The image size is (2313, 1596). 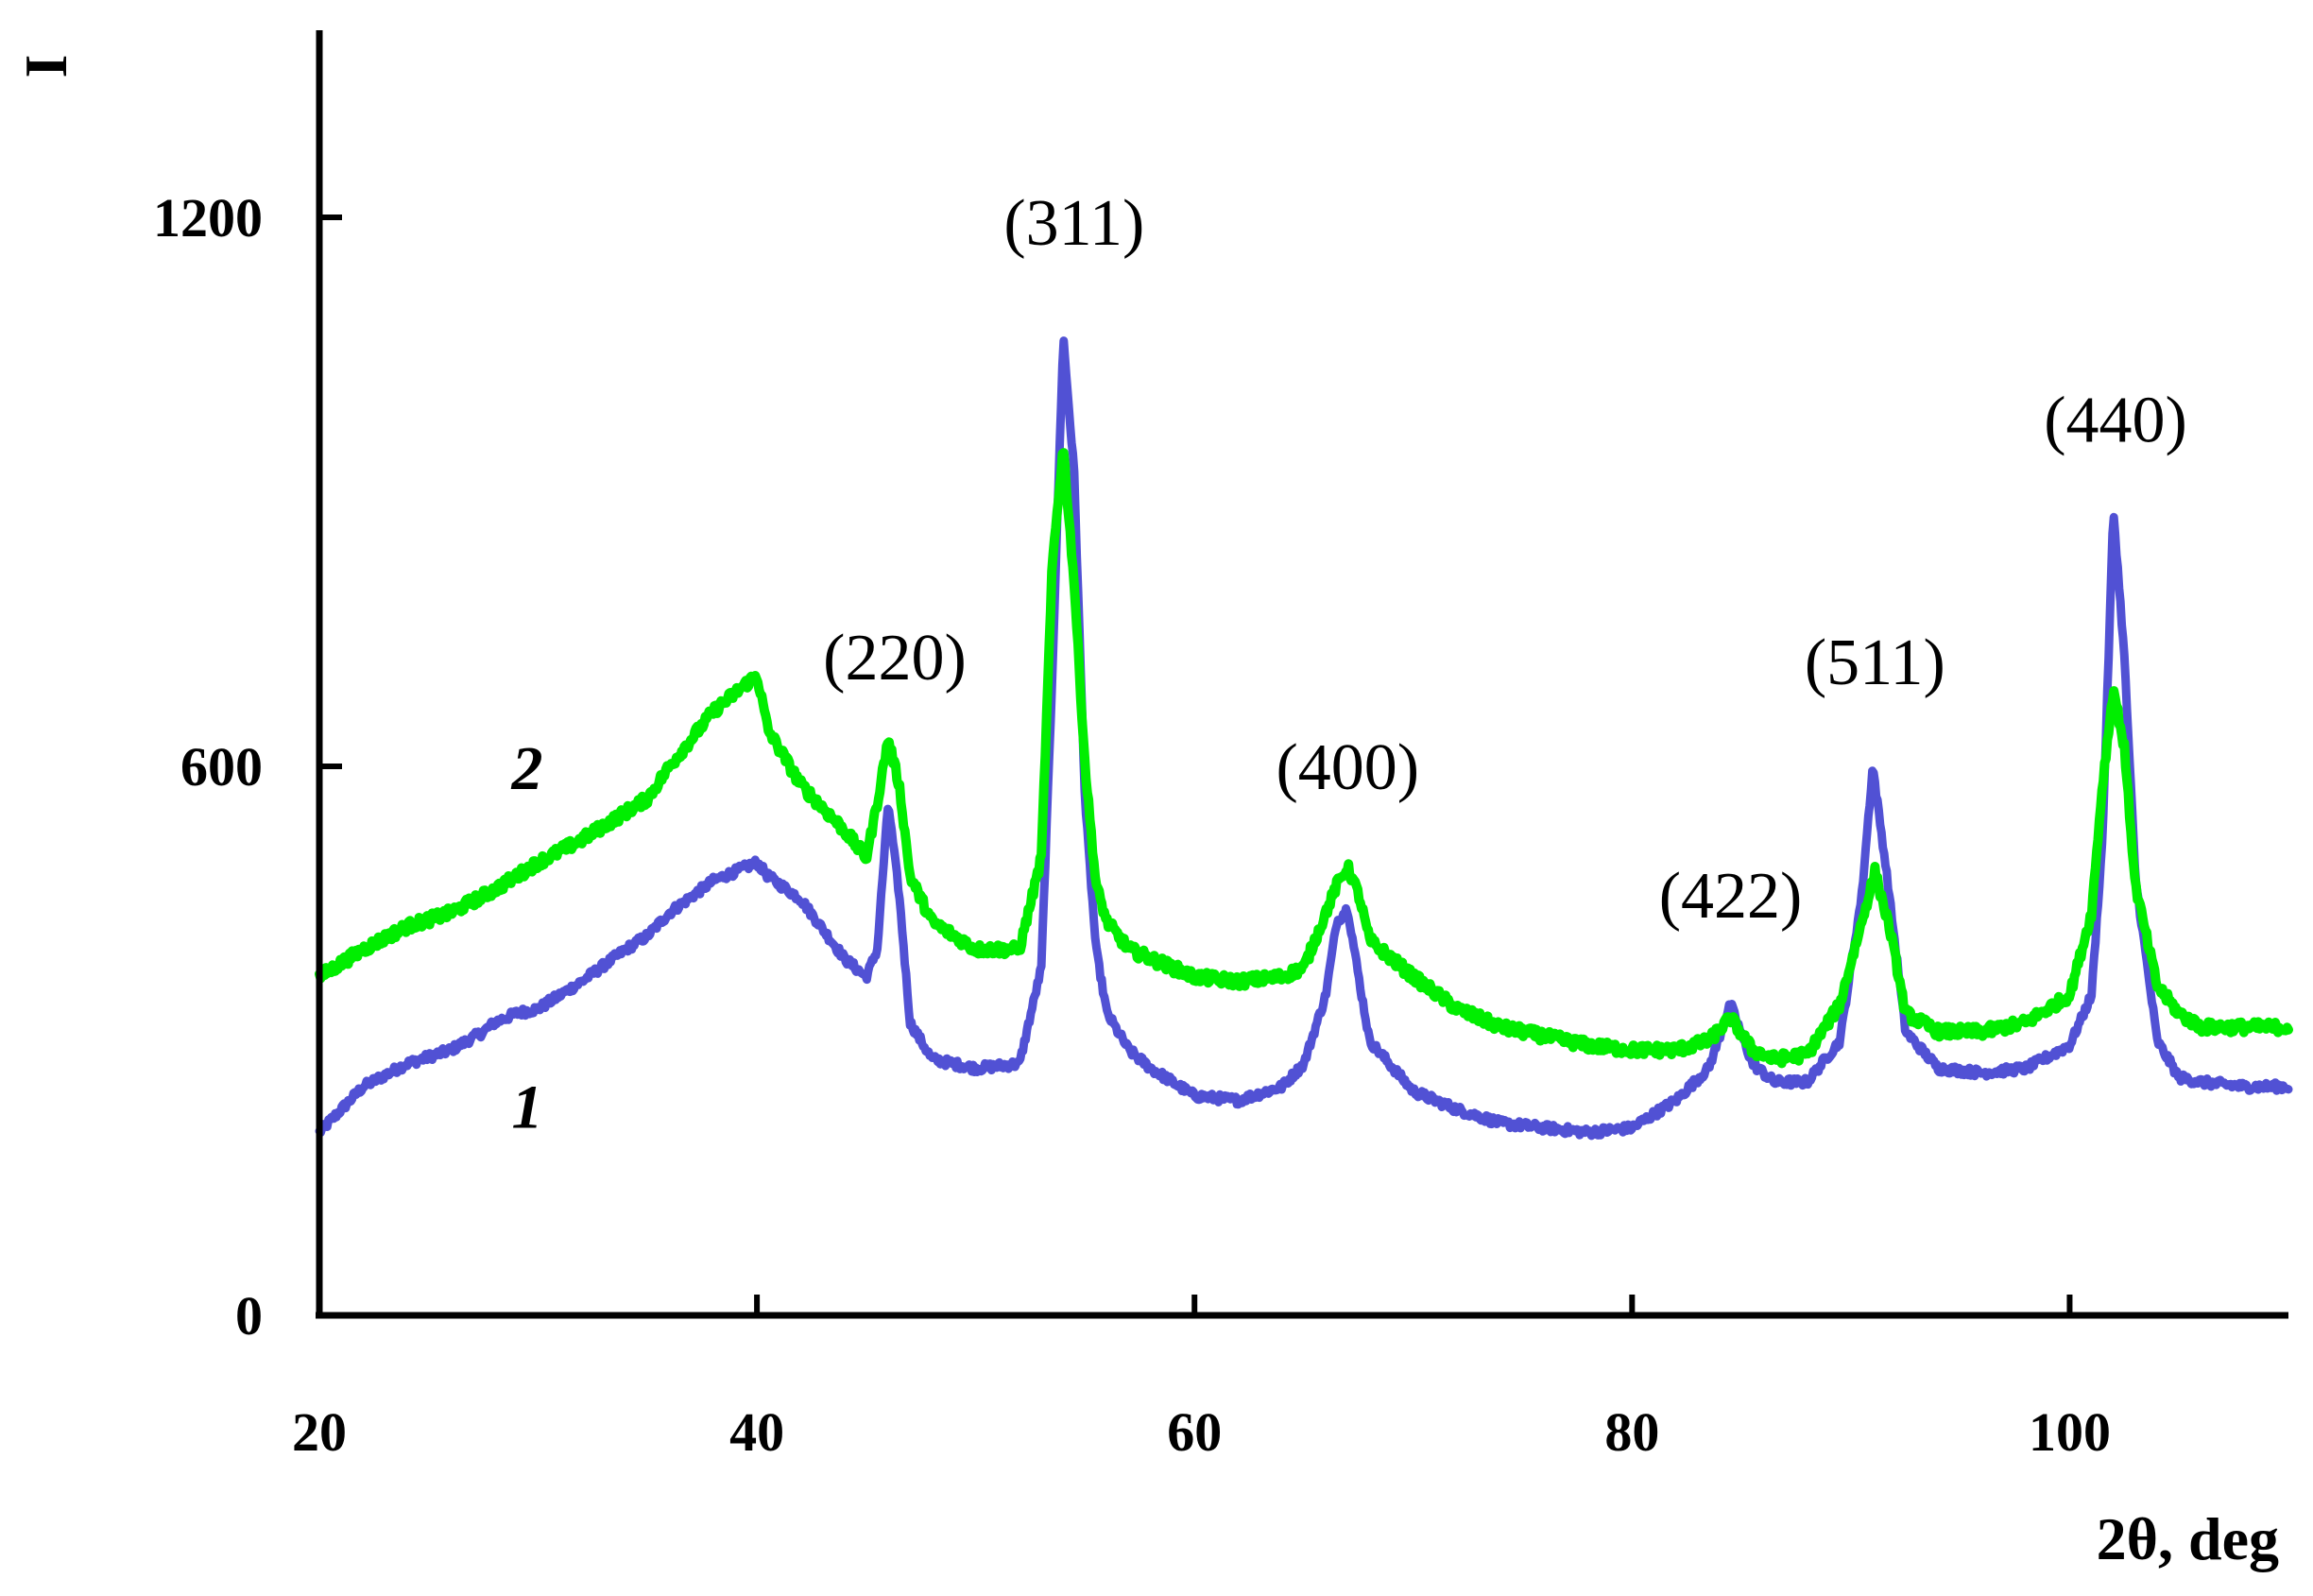 I want to click on peak-label: (220), so click(x=895, y=658).